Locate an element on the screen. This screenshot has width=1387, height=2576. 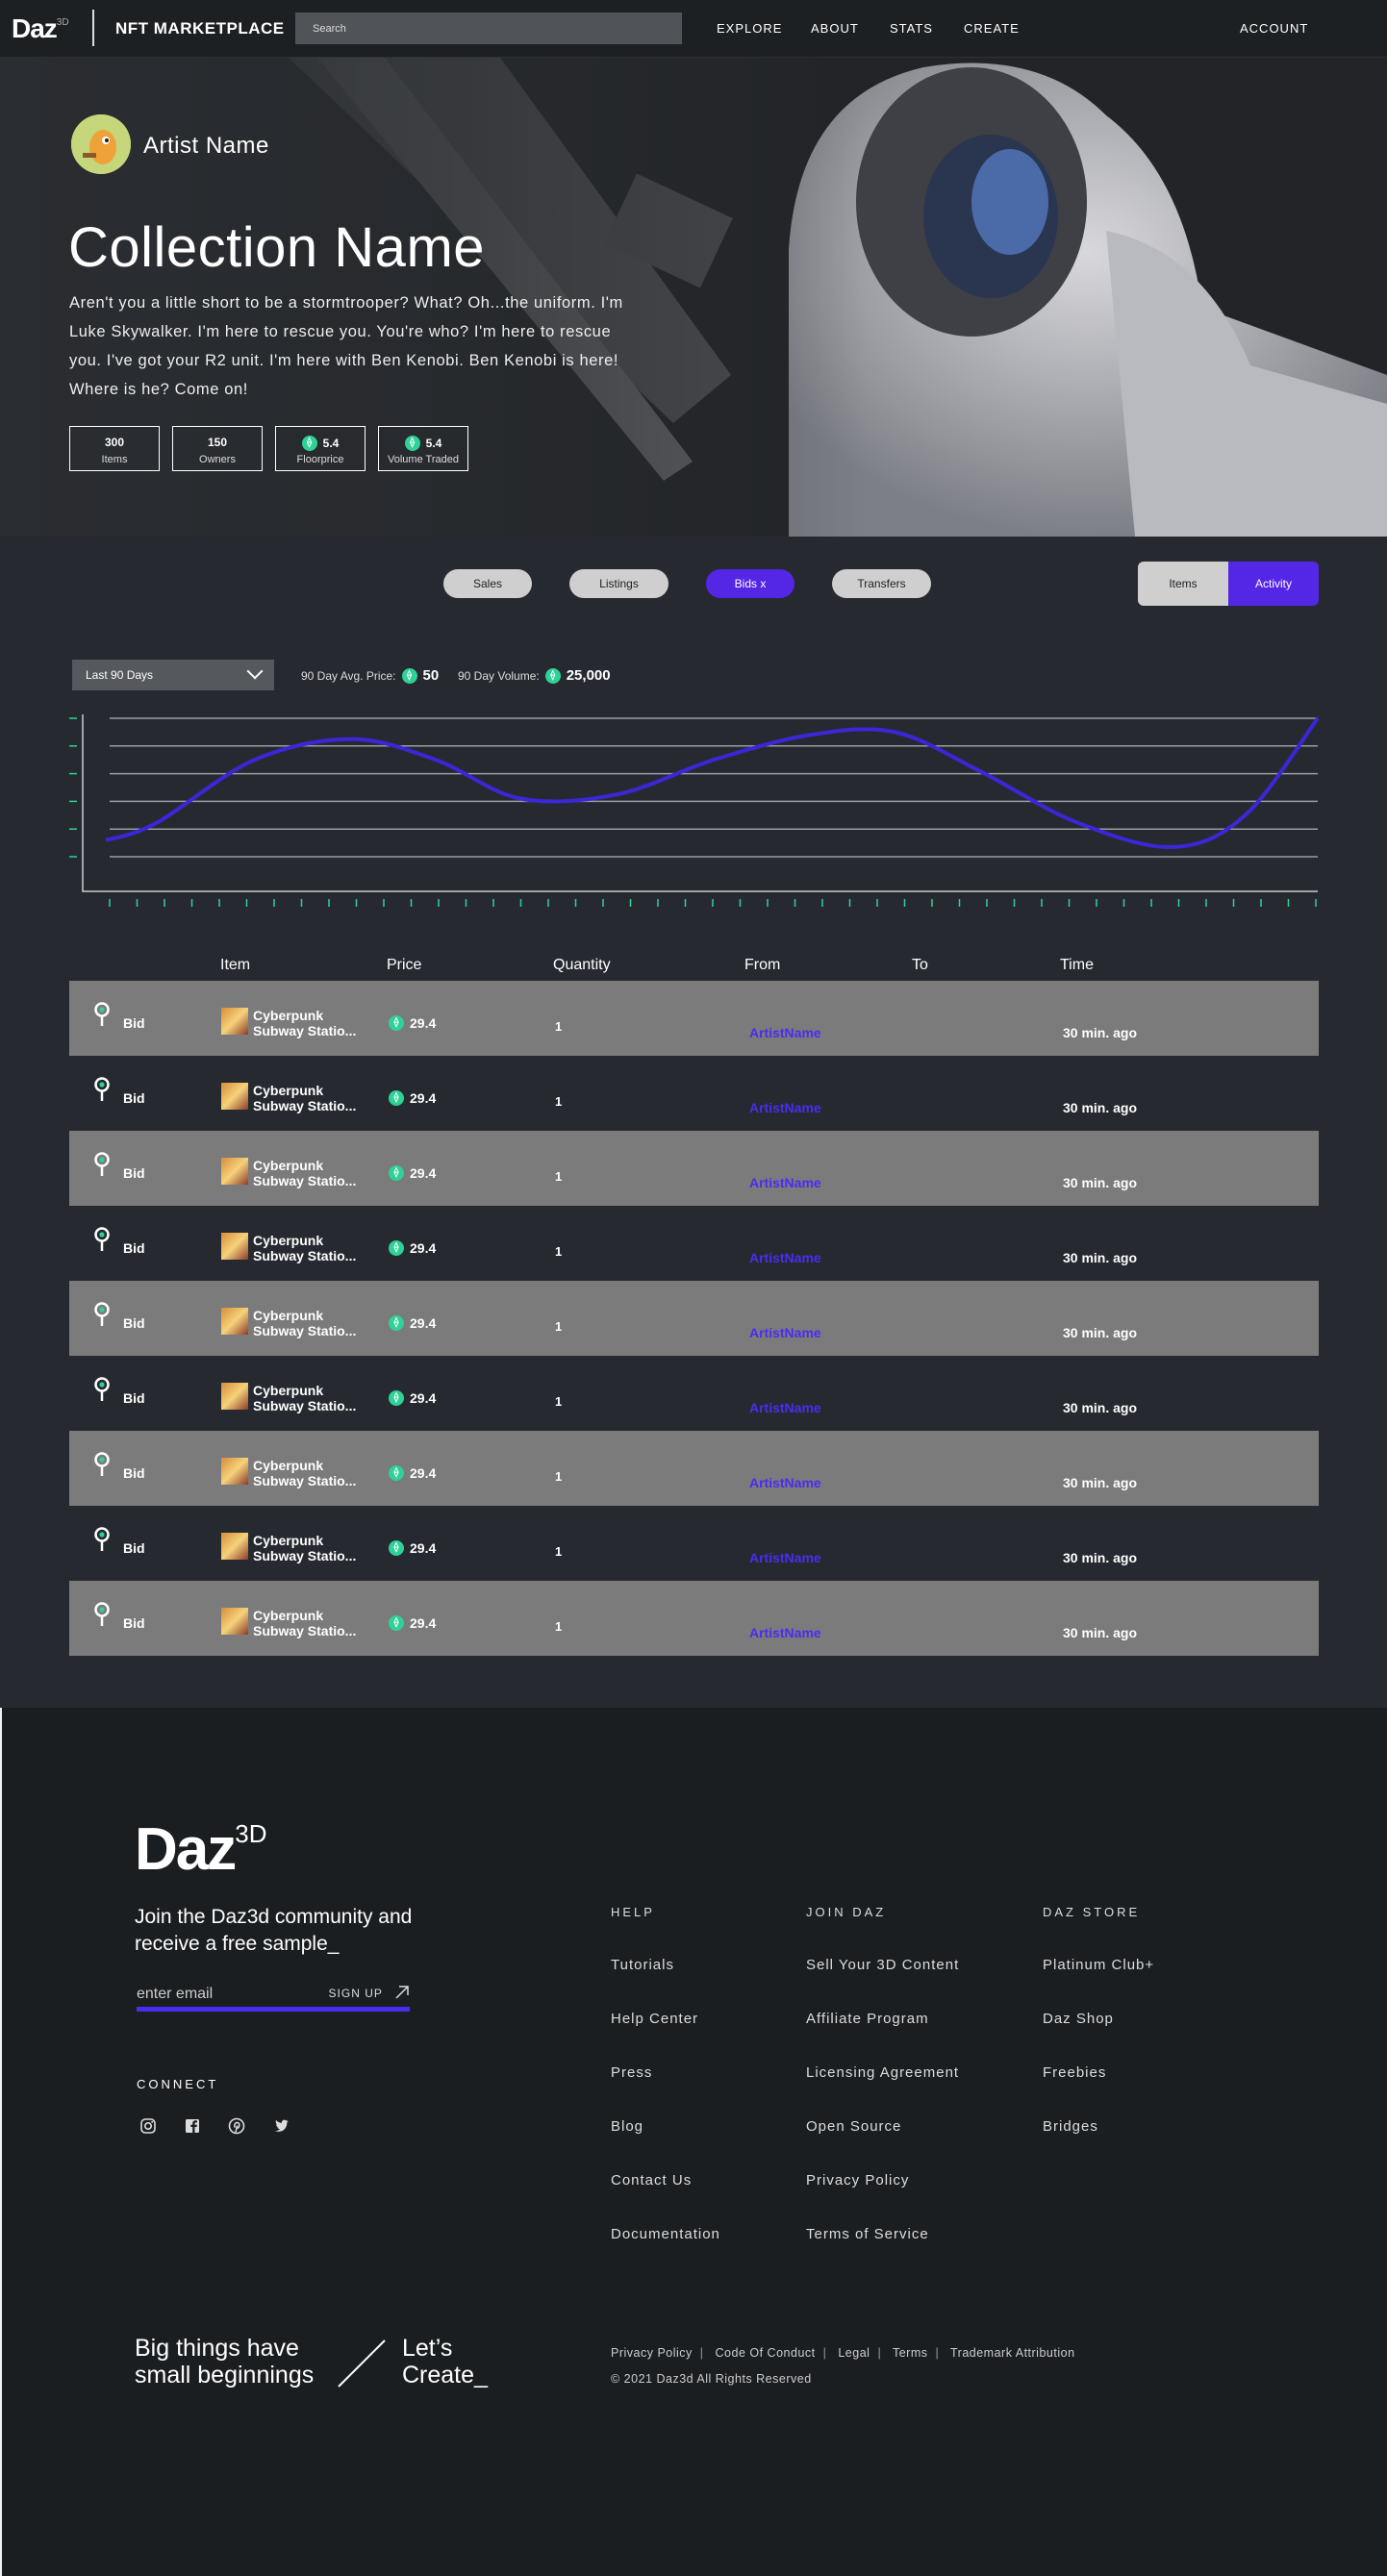
legal-code-of-conduct: Code Of Conduct is located at coordinates (766, 2353).